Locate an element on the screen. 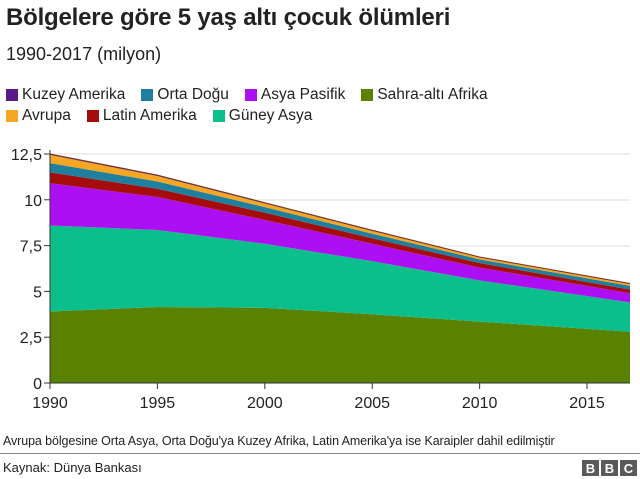 This screenshot has height=479, width=640. legend-label: Kuzey Amerika is located at coordinates (74, 94).